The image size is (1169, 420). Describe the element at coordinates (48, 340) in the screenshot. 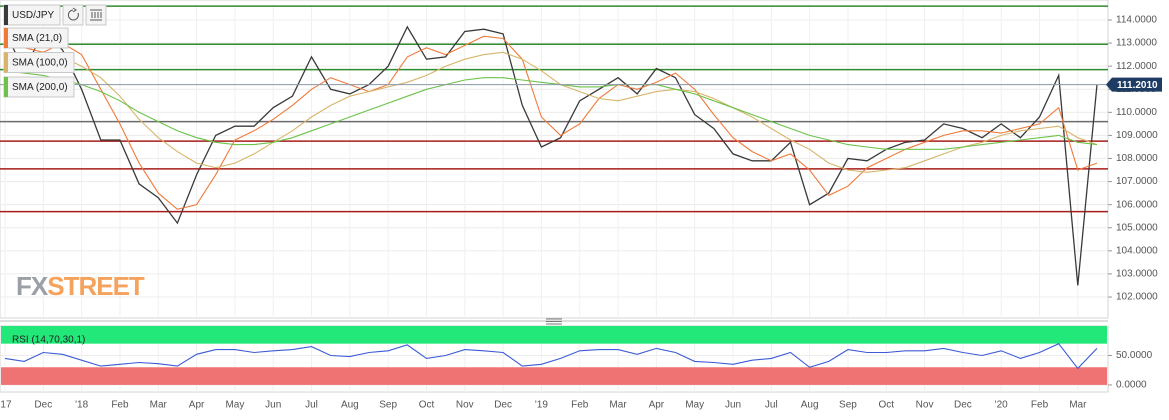

I see `legend-text: RSI (14,70,30,1)` at that location.